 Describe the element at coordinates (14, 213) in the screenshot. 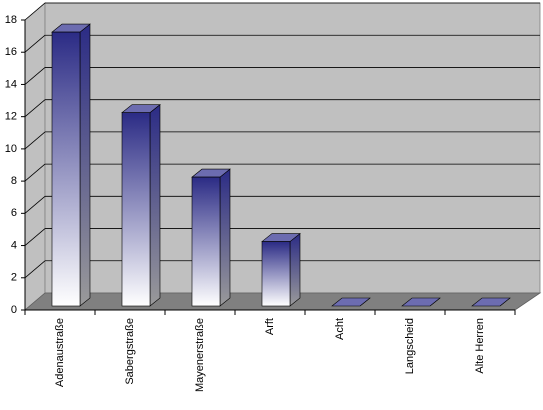

I see `y-tick-label: 6` at that location.